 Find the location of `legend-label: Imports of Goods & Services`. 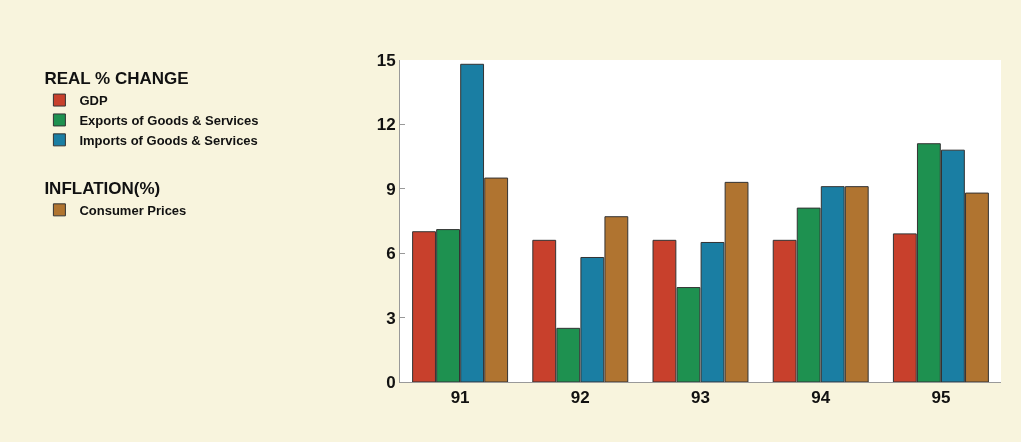

legend-label: Imports of Goods & Services is located at coordinates (168, 140).